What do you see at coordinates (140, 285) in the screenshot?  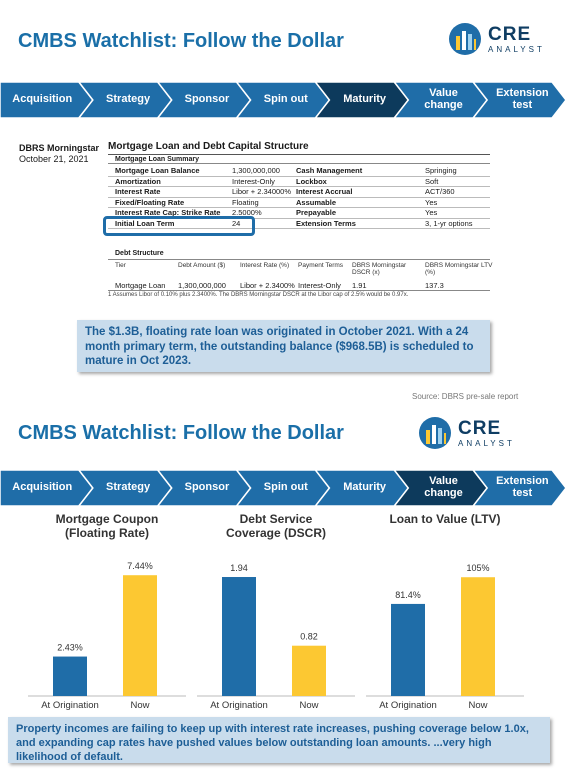 I see `debt-cell: Mortgage Loan` at bounding box center [140, 285].